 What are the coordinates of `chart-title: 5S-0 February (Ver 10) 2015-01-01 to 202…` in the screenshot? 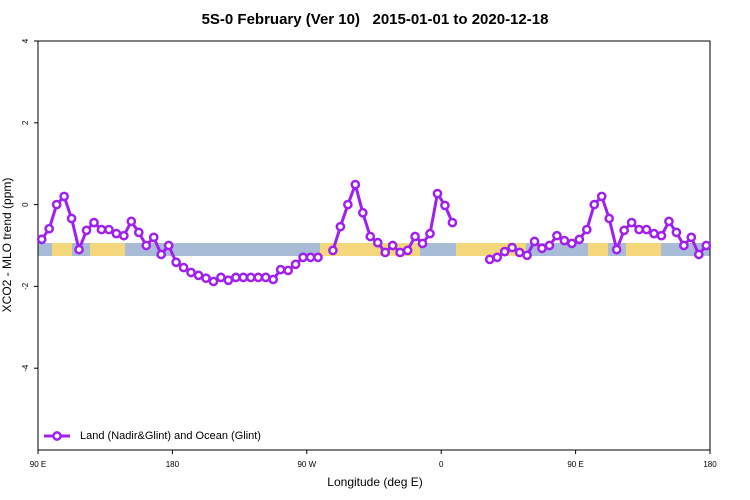 It's located at (375, 19).